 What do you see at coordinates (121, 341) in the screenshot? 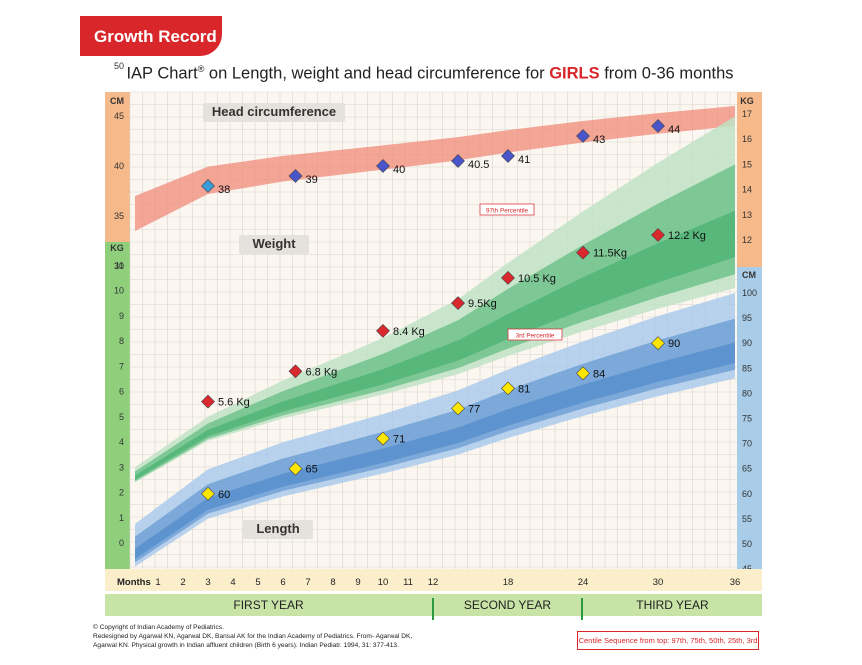
I see `left-kg-tick: 8` at bounding box center [121, 341].